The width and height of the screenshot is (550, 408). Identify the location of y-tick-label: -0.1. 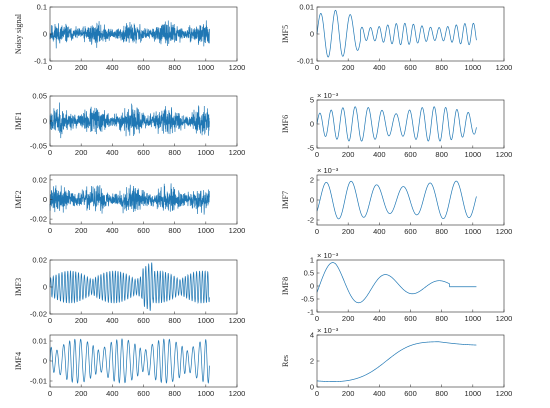
(40, 61).